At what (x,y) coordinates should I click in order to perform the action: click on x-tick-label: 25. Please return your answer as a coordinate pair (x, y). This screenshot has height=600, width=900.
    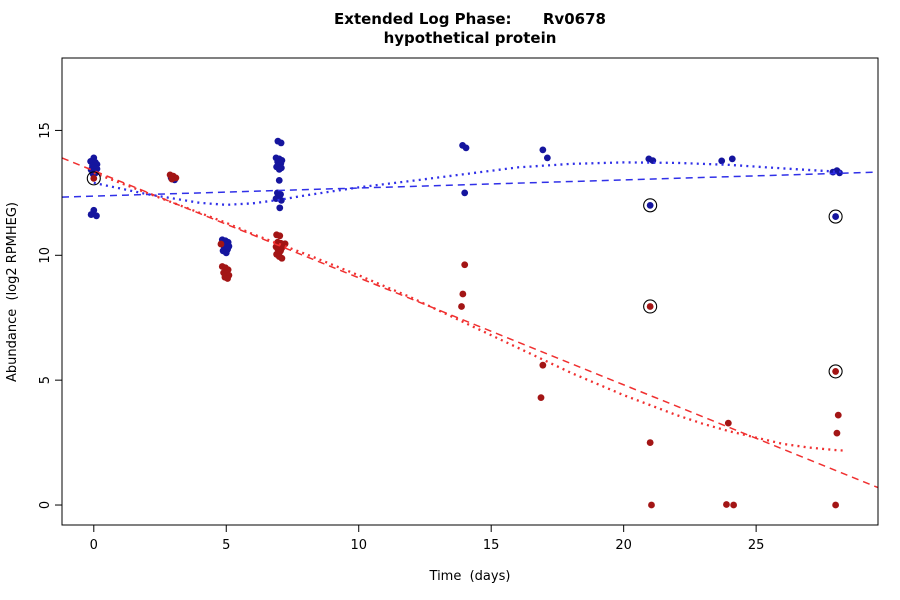
    Looking at the image, I should click on (756, 545).